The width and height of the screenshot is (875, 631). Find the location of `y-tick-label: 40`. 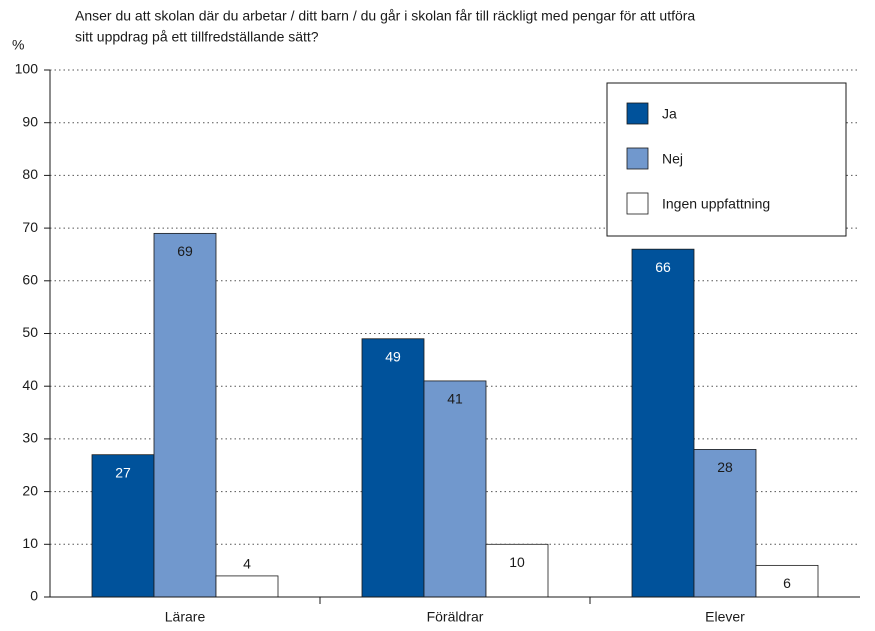

y-tick-label: 40 is located at coordinates (30, 385).